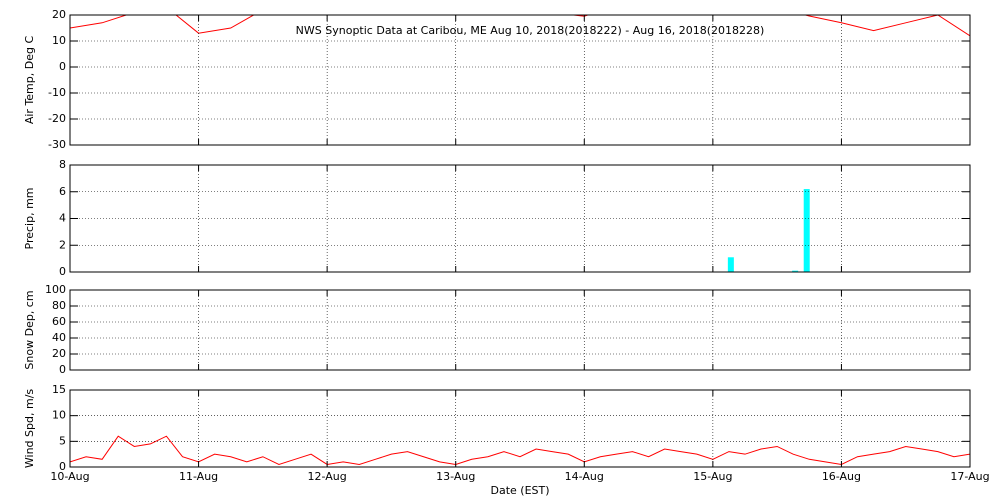 The height and width of the screenshot is (500, 1000). I want to click on x-tick-label: 13-Aug, so click(455, 476).